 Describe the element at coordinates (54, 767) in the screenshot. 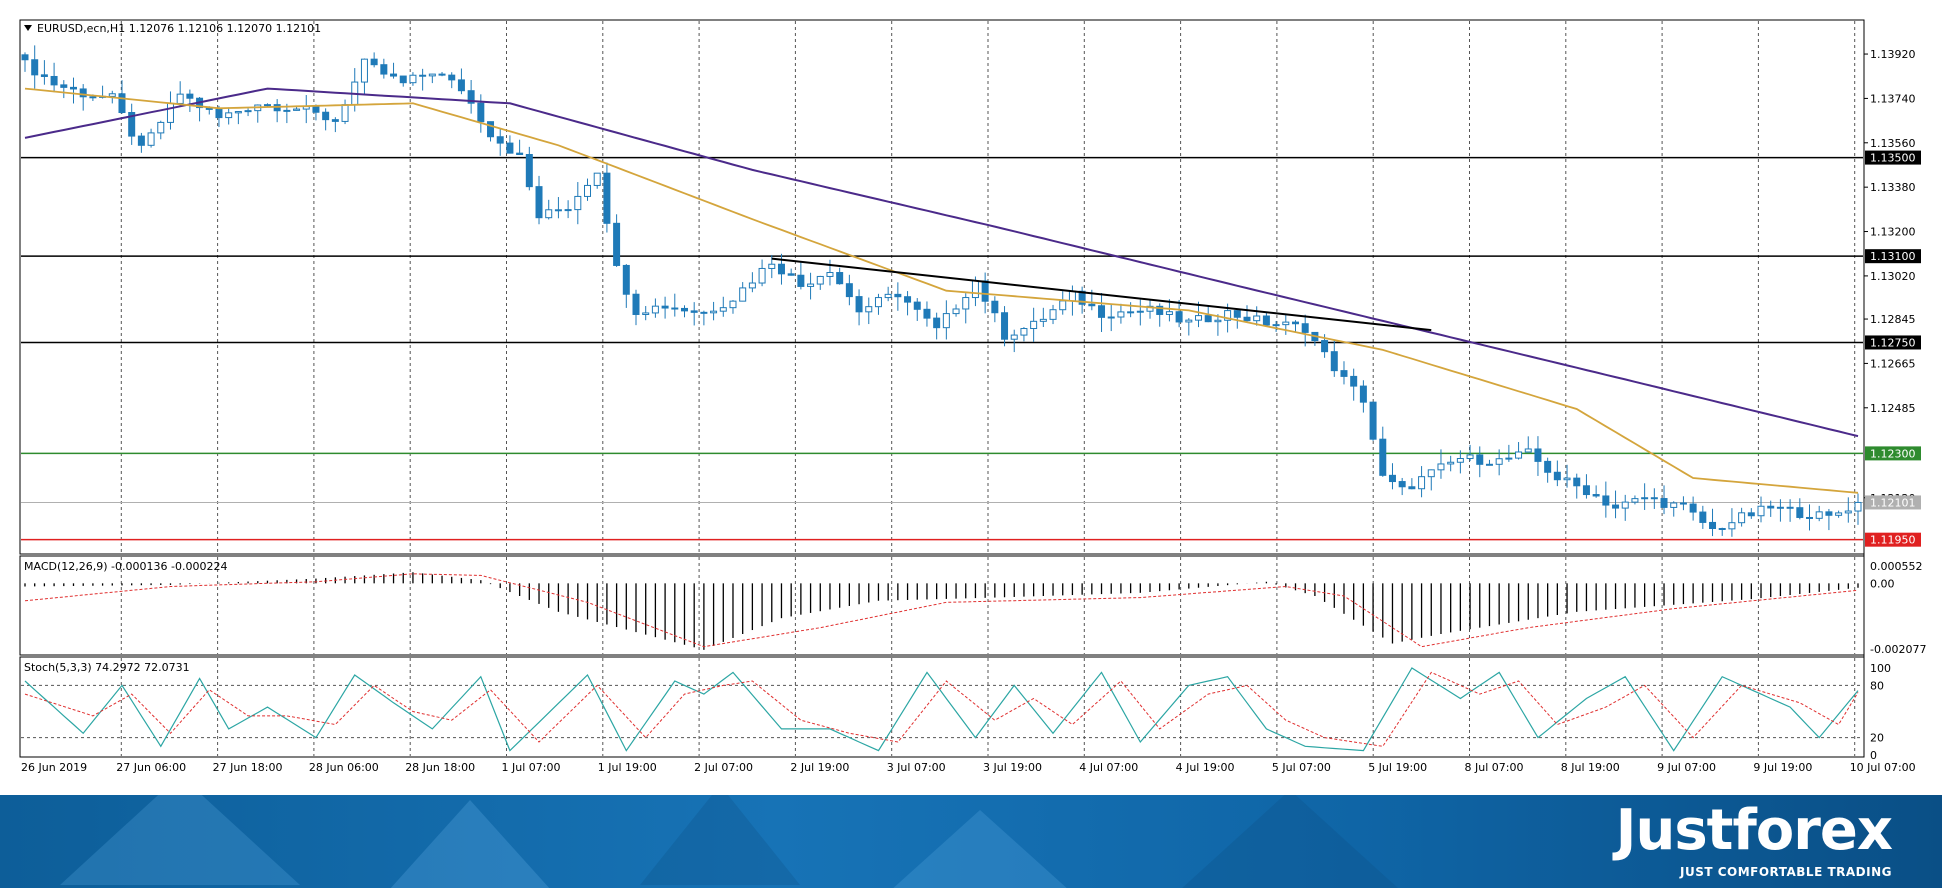

I see `time-tick-label: 26 Jun 2019` at that location.